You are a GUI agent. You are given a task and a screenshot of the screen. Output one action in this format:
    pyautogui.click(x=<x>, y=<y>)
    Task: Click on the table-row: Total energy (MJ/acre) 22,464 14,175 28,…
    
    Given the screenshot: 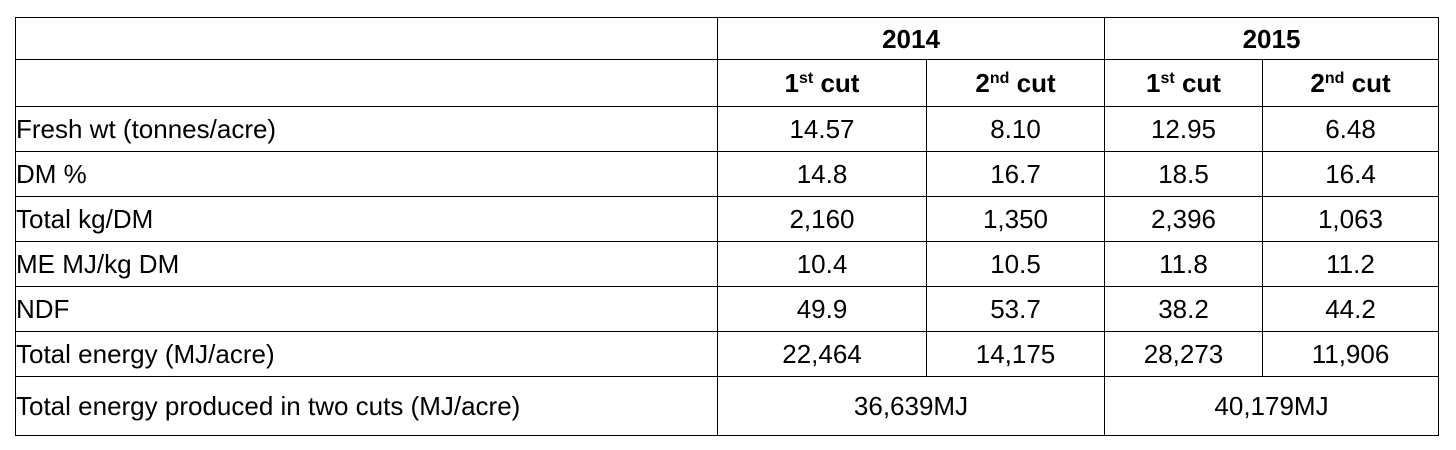 What is the action you would take?
    pyautogui.click(x=727, y=354)
    